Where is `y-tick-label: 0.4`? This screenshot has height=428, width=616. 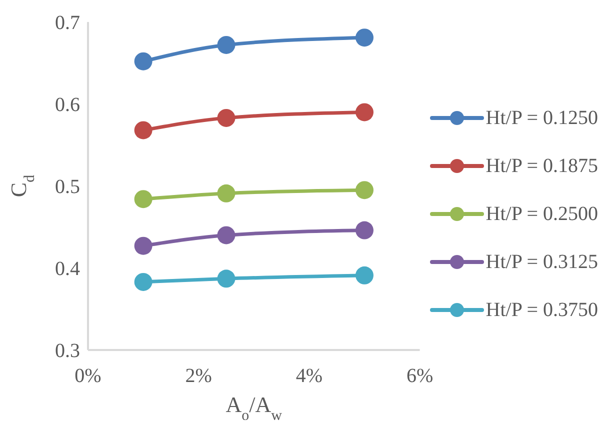 y-tick-label: 0.4 is located at coordinates (67, 269).